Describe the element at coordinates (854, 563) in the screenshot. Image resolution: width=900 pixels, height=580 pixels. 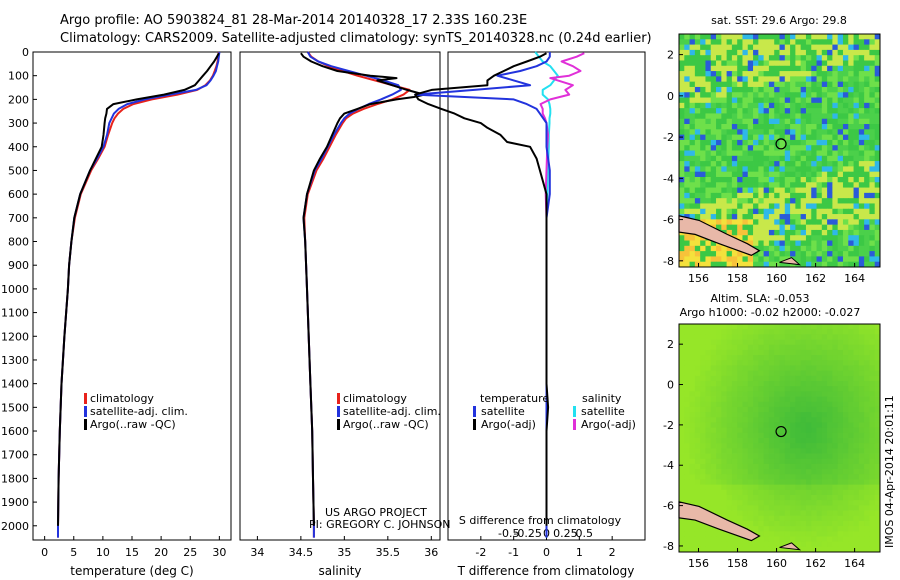
I see `map-x-tick-label: 164` at that location.